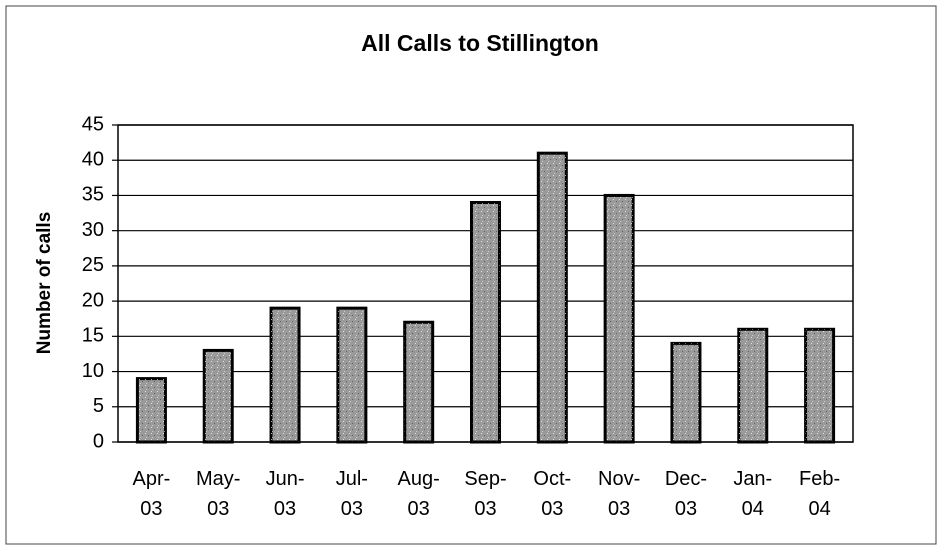 This screenshot has height=549, width=942. Describe the element at coordinates (485, 479) in the screenshot. I see `x-tick-label-line: Sep-` at that location.